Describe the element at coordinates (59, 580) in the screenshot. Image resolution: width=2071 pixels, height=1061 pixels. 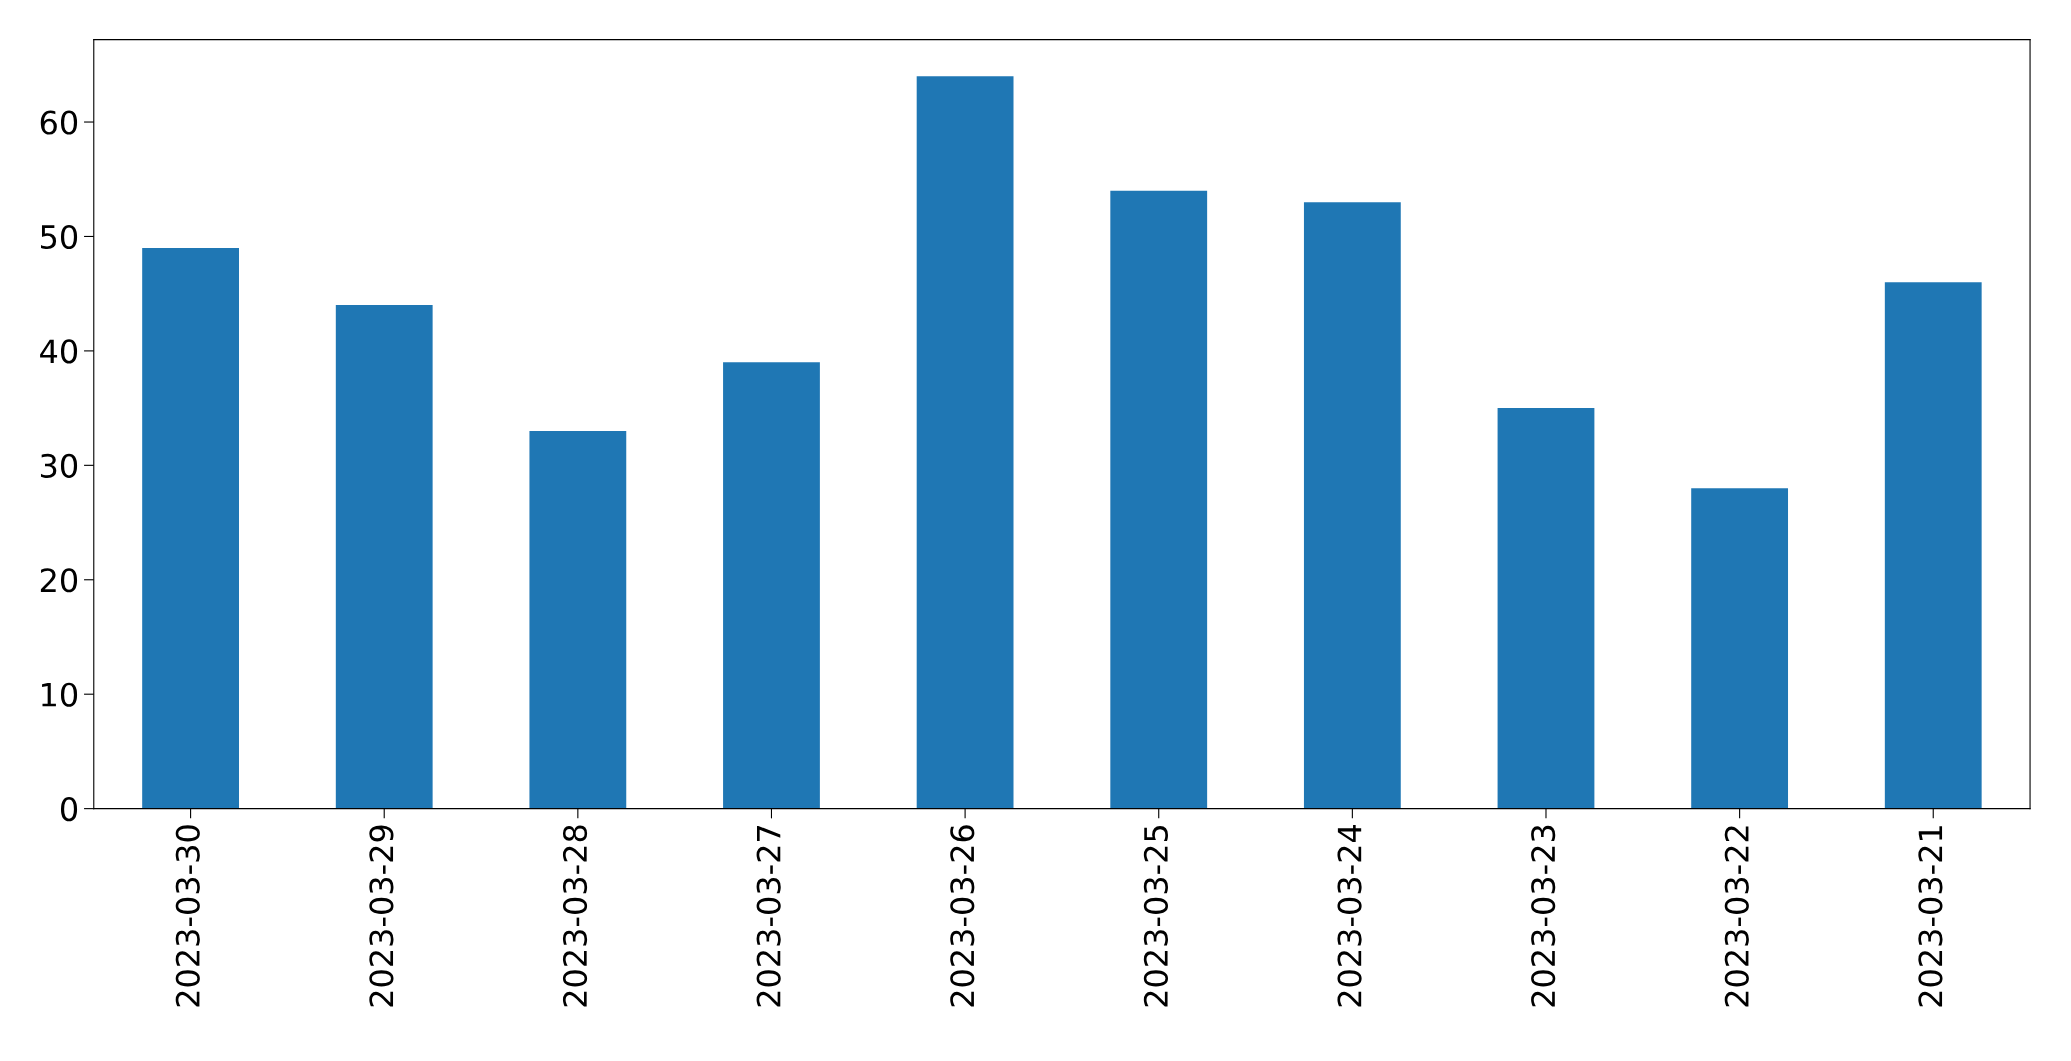
I see `y-tick-label: 20` at that location.